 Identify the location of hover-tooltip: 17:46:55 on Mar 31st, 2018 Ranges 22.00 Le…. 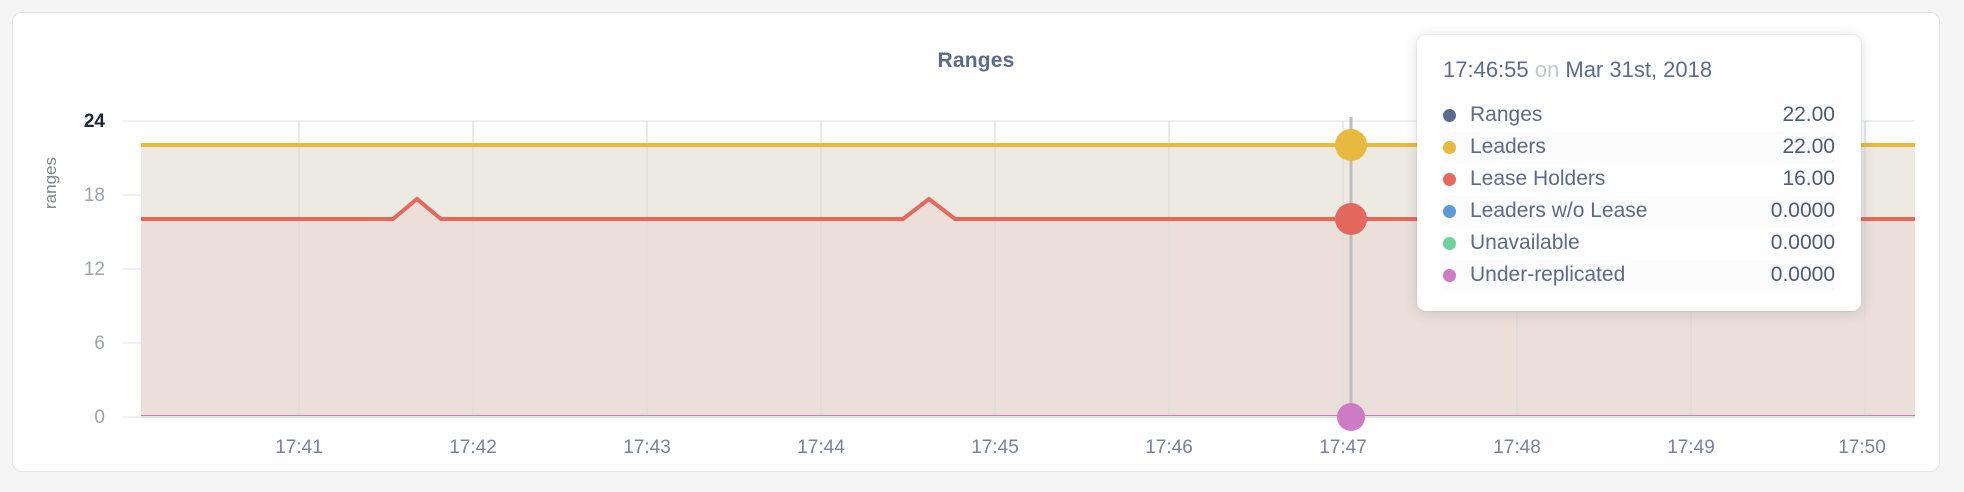
(1639, 173).